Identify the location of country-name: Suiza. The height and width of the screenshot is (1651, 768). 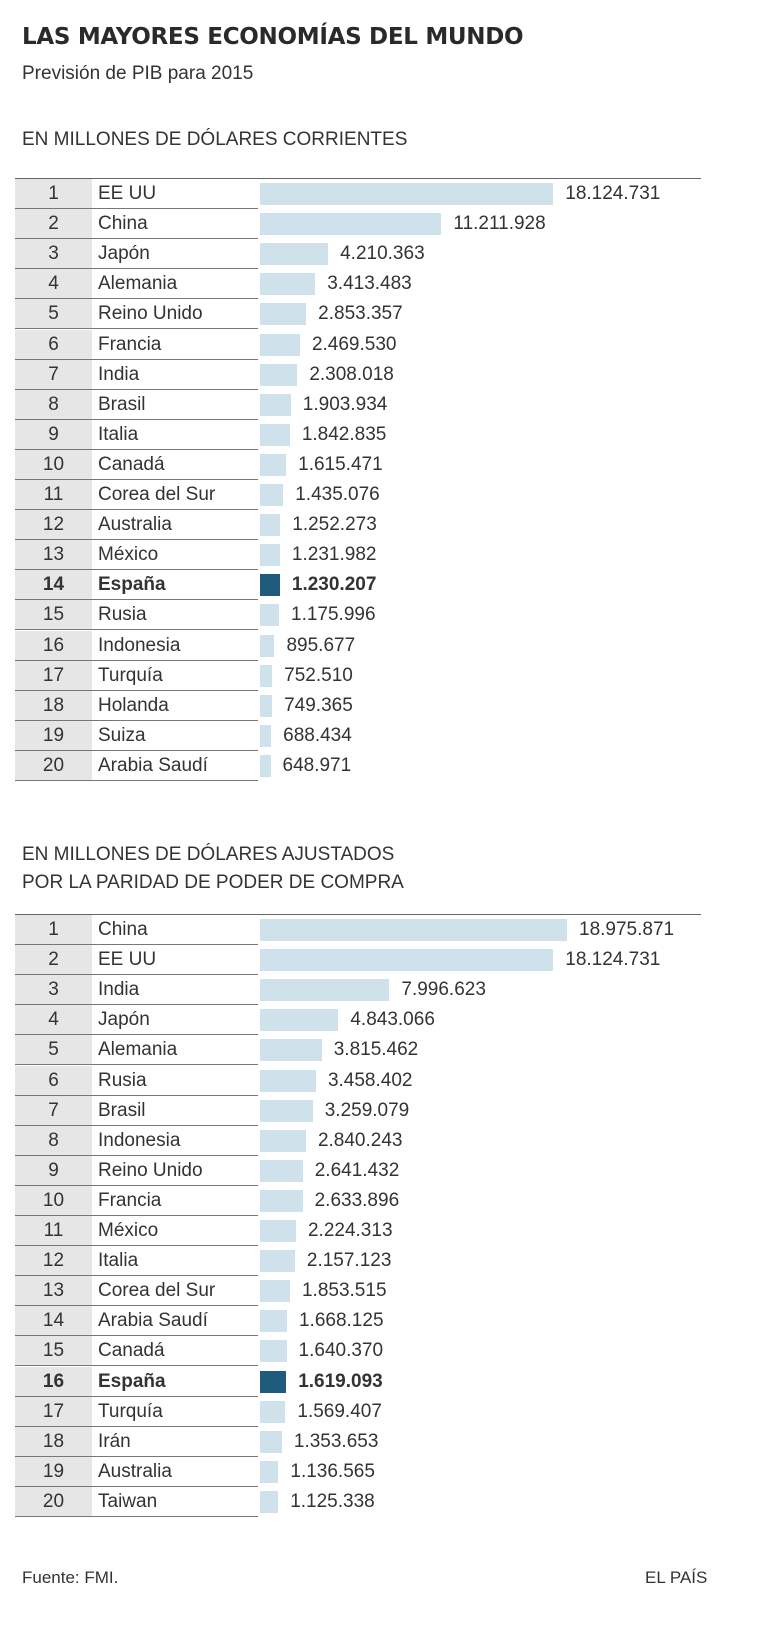
(122, 735).